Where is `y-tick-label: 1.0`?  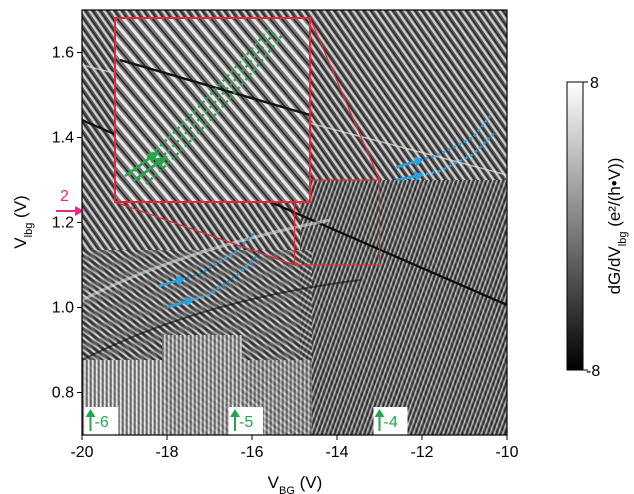
y-tick-label: 1.0 is located at coordinates (63, 308).